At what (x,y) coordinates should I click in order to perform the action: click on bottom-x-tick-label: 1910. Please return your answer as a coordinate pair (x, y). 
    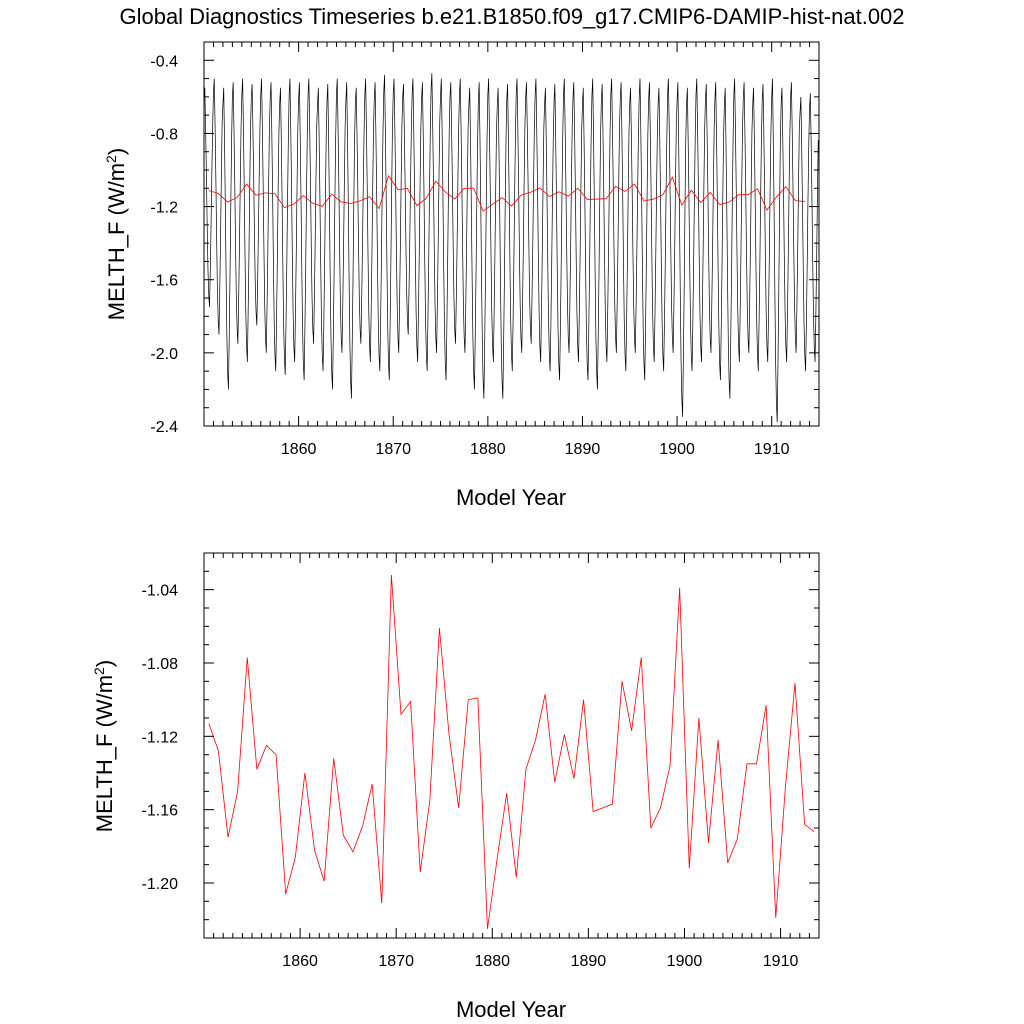
    Looking at the image, I should click on (781, 961).